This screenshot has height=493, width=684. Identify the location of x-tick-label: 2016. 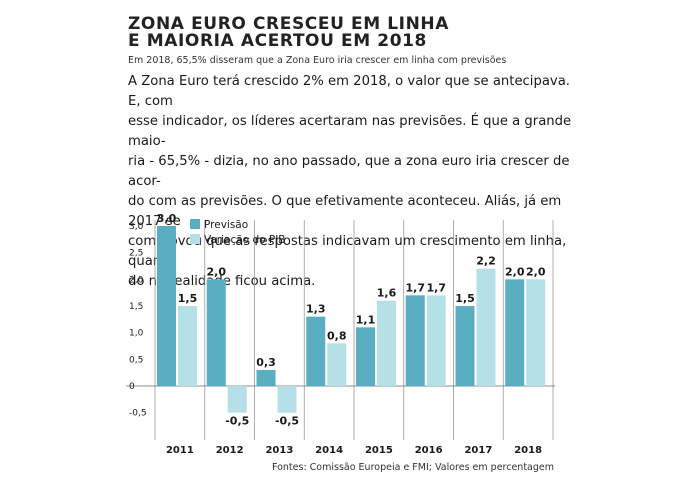
(429, 450).